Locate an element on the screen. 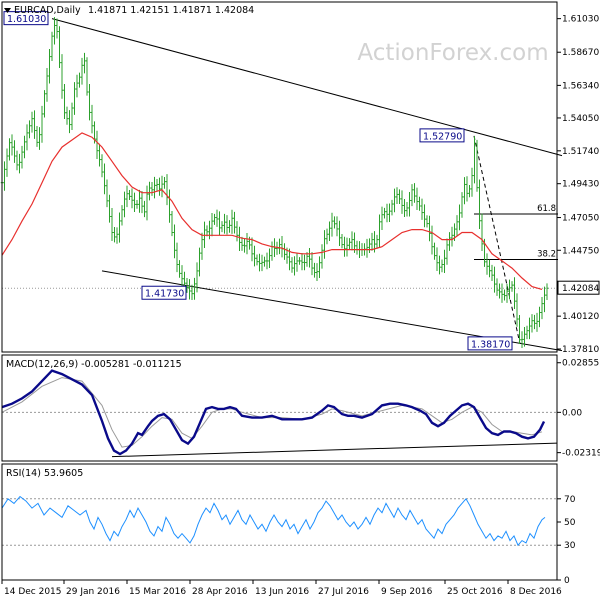 This screenshot has height=600, width=600. price-y-tick-label: 1.47050 is located at coordinates (580, 219).